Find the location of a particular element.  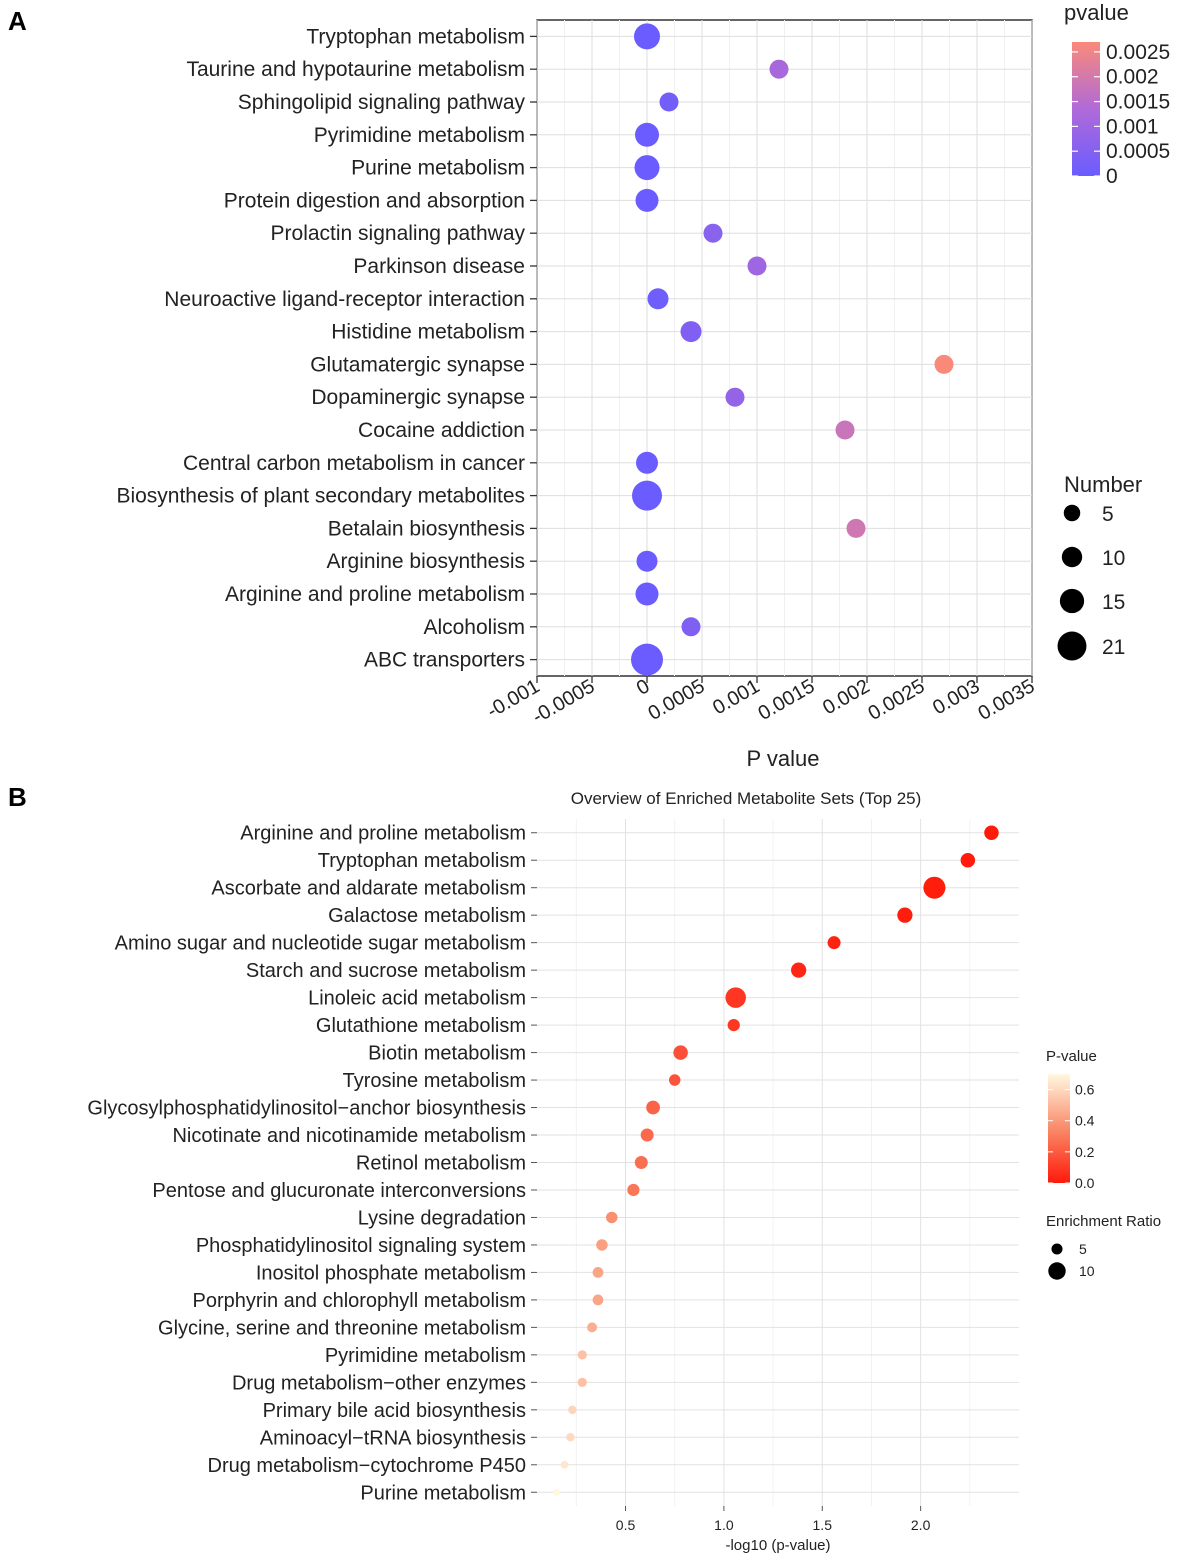

panel-b-point-linoleic-acid-metabolism is located at coordinates (735, 997).